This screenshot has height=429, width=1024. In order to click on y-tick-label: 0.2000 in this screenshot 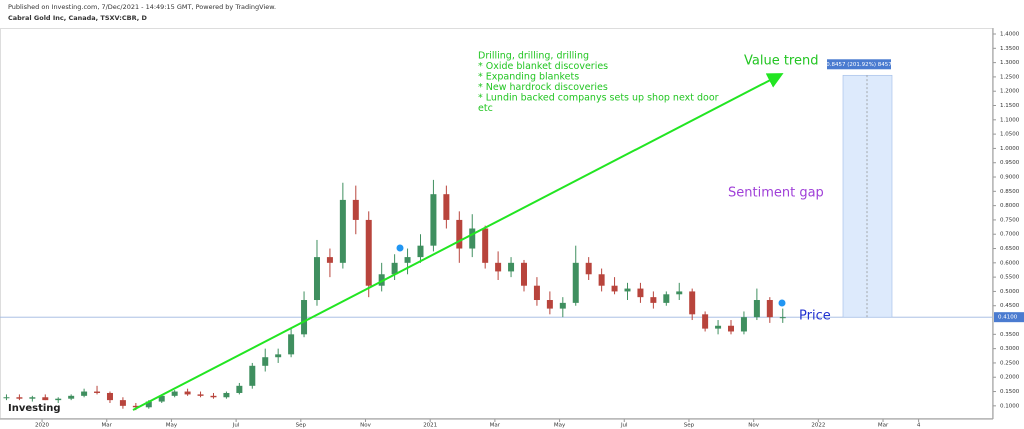, I will do `click(1010, 378)`.